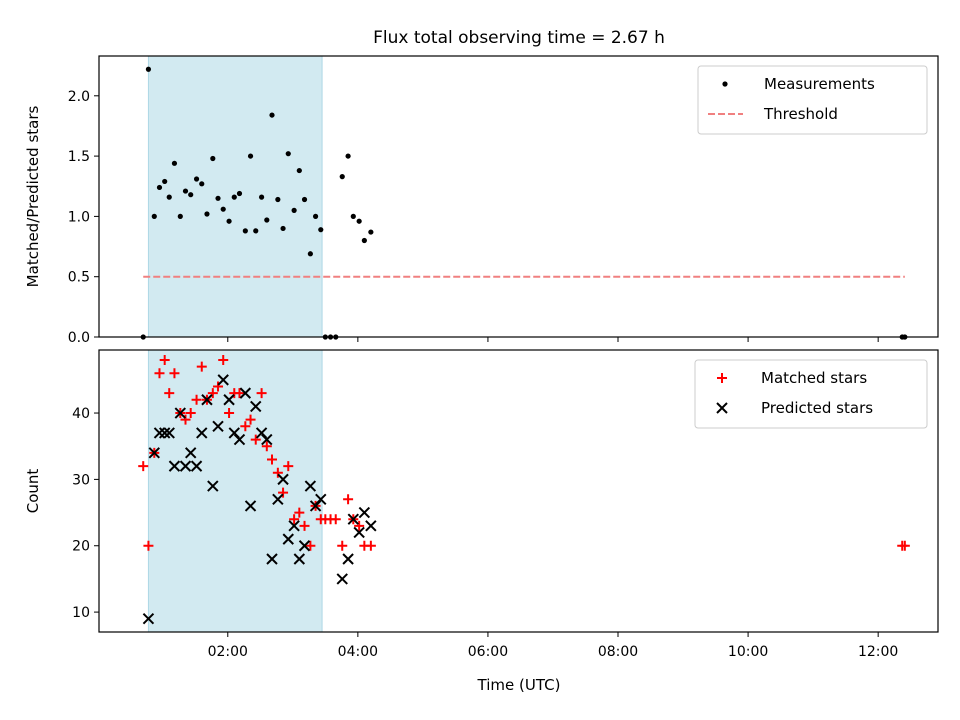 The height and width of the screenshot is (720, 960). Describe the element at coordinates (79, 217) in the screenshot. I see `y-tick-label: 1.0` at that location.